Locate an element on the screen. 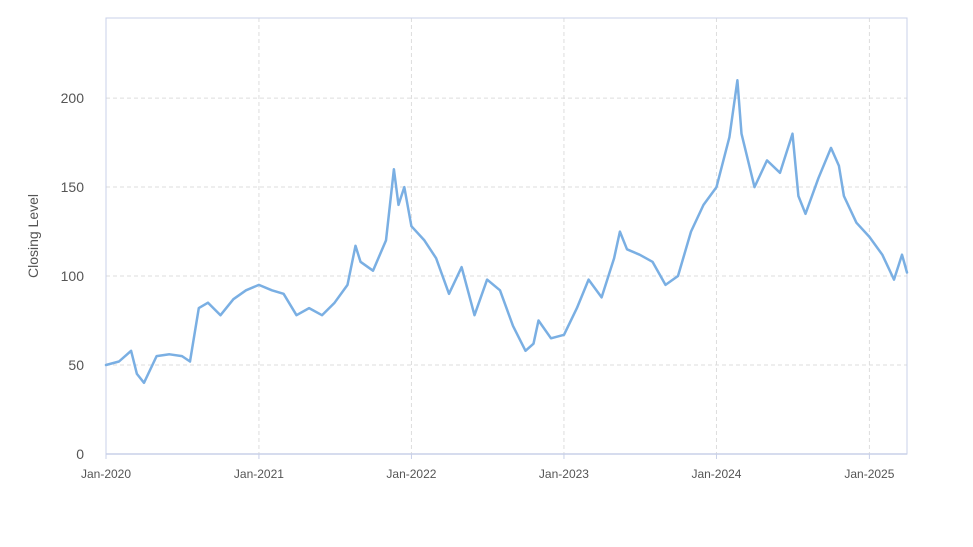  y-axis-title: Closing Level is located at coordinates (33, 236).